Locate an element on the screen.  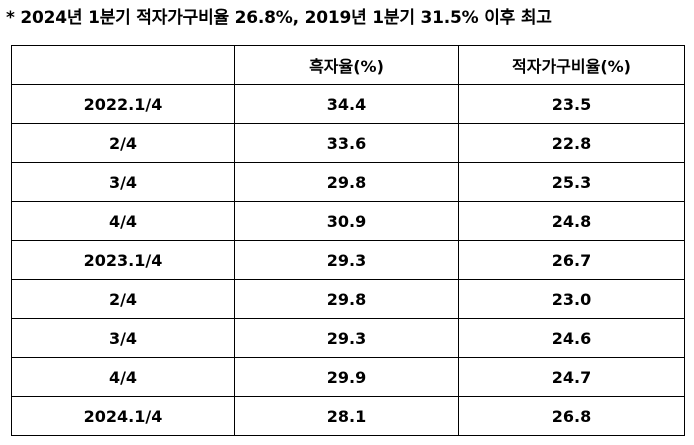
deficit-cell: 26.8 is located at coordinates (571, 416).